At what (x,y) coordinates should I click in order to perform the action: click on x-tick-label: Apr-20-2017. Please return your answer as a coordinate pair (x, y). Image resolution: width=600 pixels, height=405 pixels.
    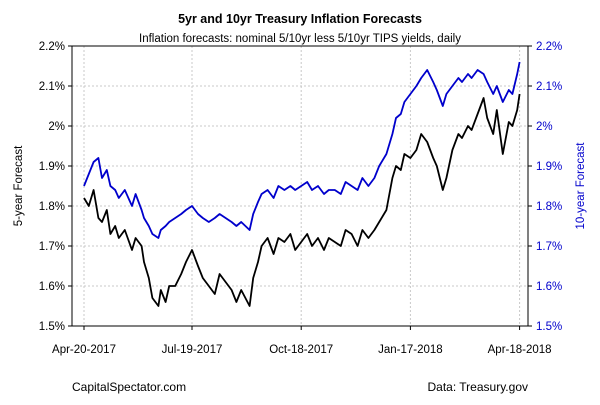
    Looking at the image, I should click on (84, 350).